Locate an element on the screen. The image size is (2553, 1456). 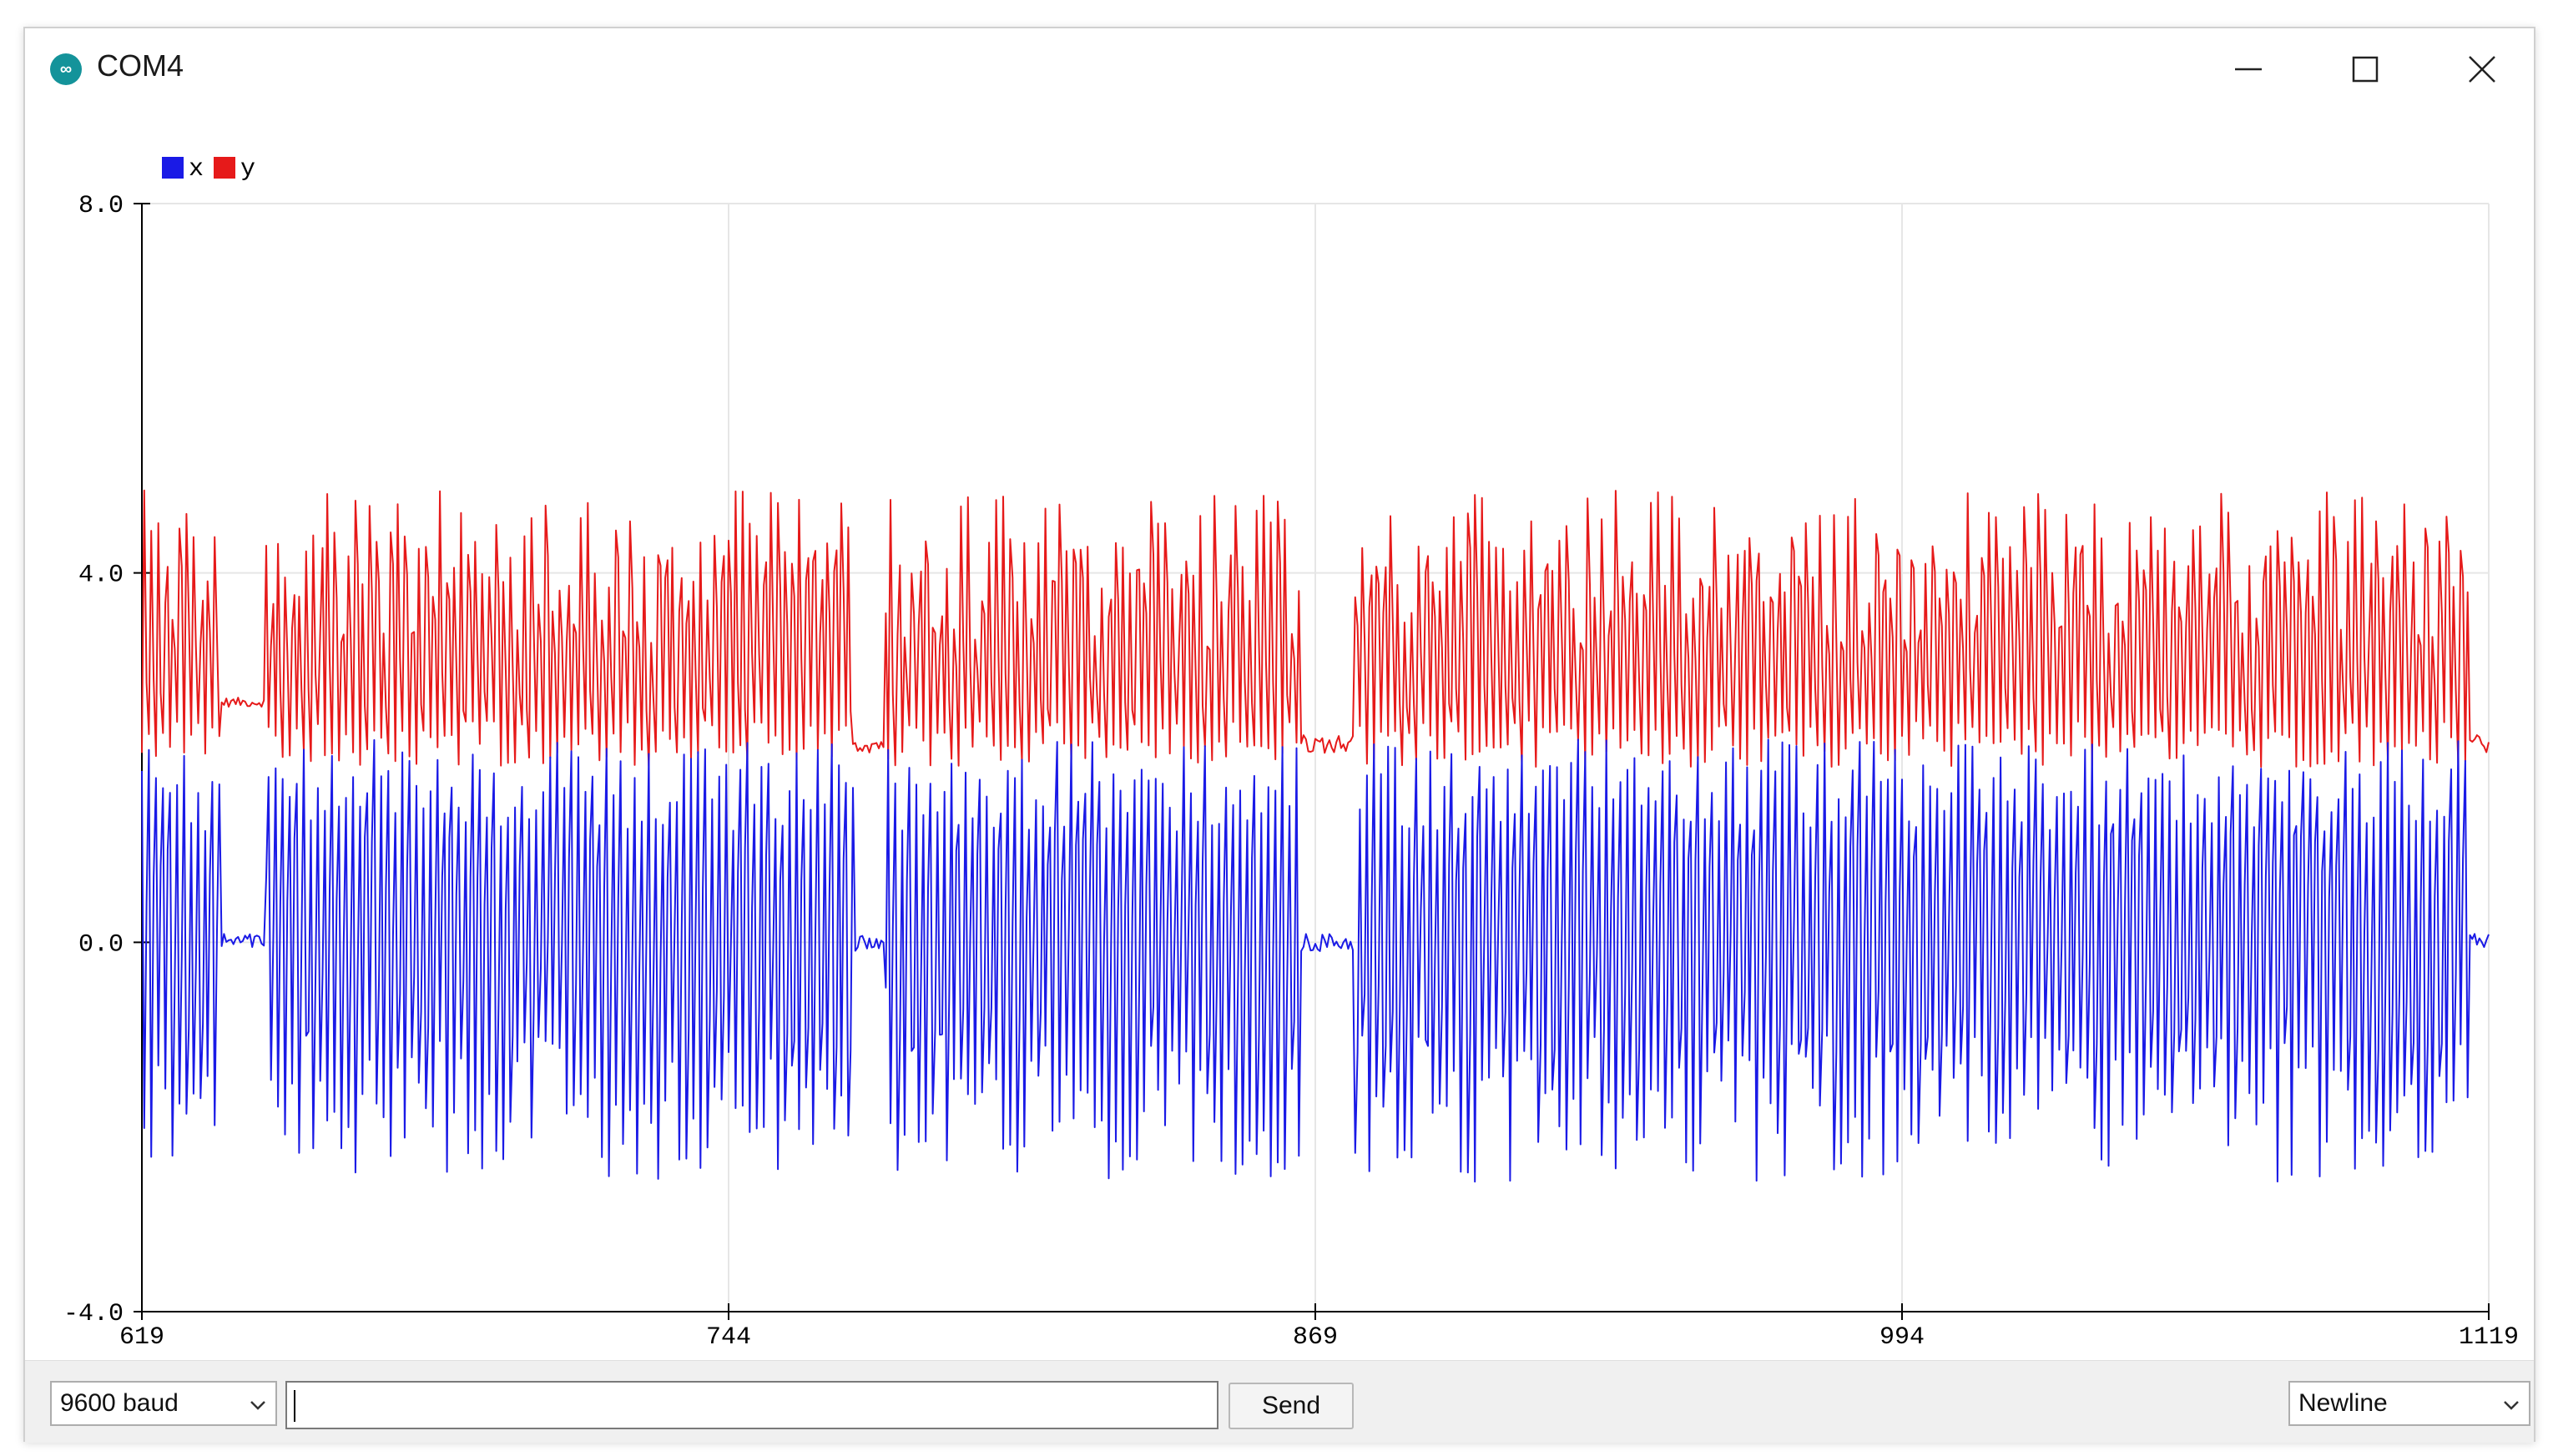
message-input is located at coordinates (751, 1405).